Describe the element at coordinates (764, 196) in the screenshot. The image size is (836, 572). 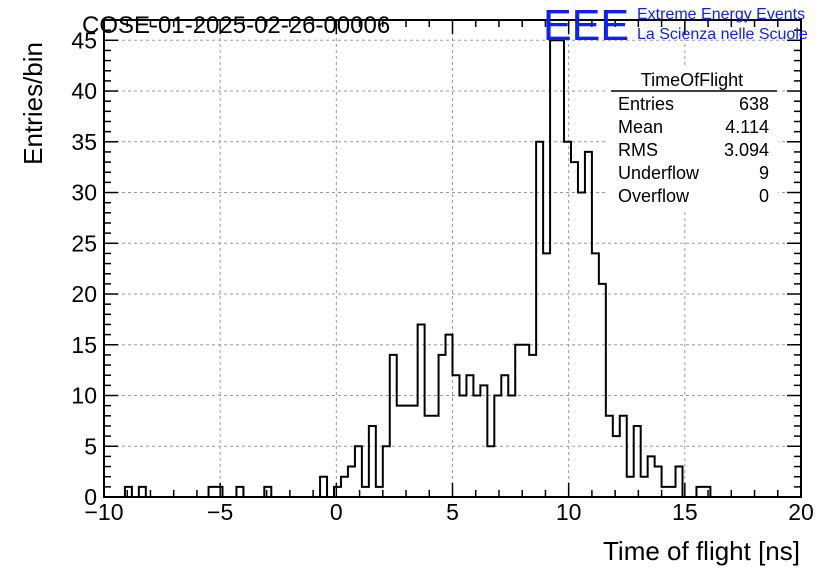
I see `stats-value-overflow: 0` at that location.